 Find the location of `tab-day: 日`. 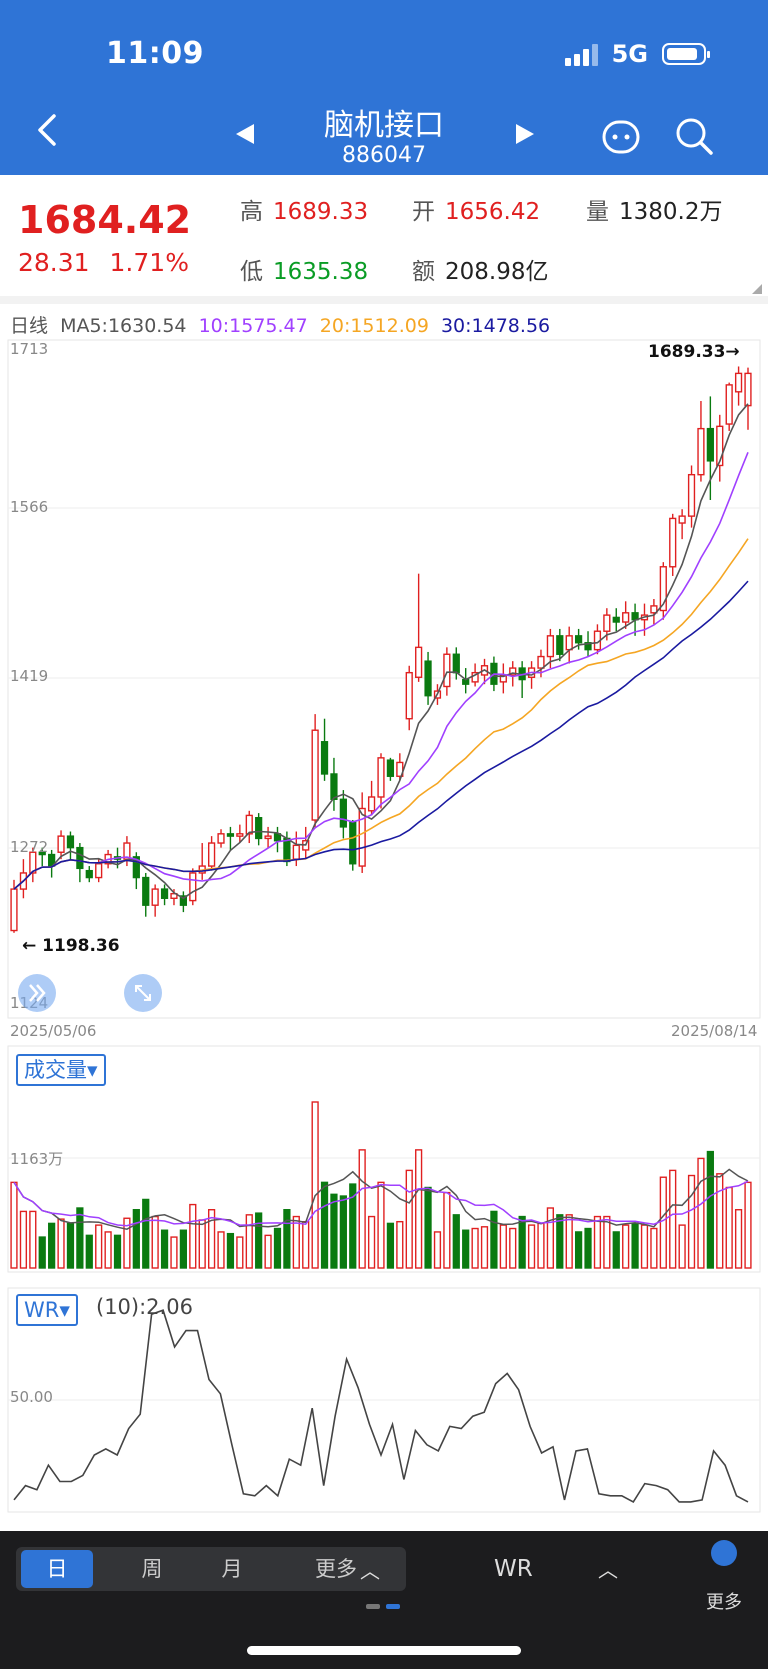

tab-day: 日 is located at coordinates (57, 1569).